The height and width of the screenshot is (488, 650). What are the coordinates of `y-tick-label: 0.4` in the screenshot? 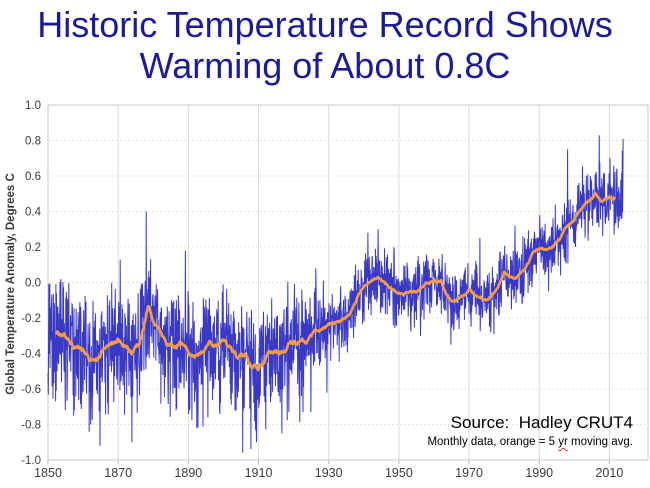 It's located at (33, 213).